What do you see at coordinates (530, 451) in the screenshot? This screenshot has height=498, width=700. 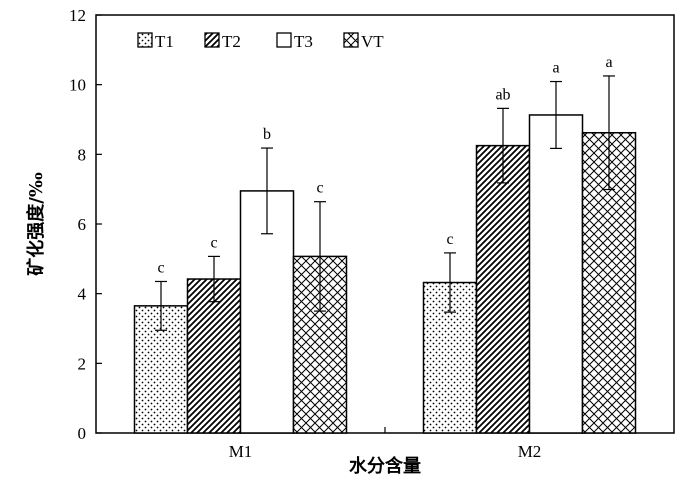 I see `x-tick-label: M2` at bounding box center [530, 451].